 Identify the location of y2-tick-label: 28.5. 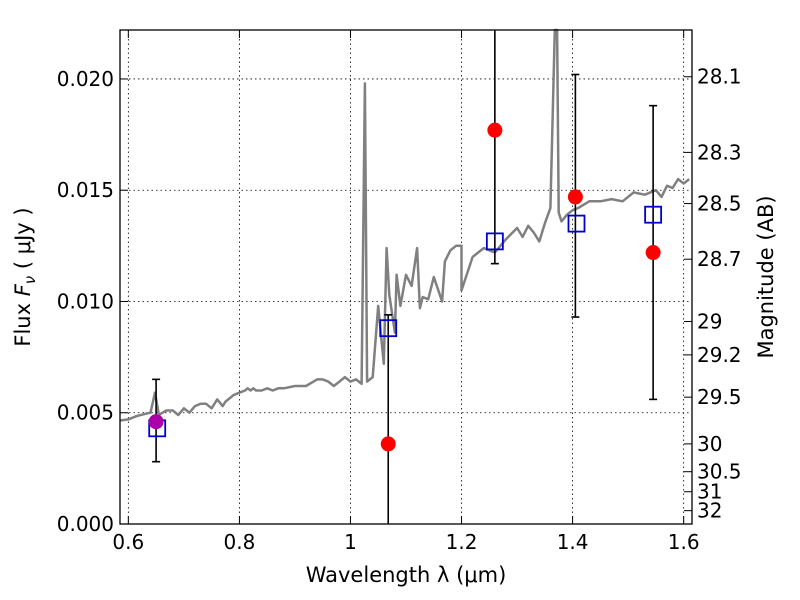
(719, 204).